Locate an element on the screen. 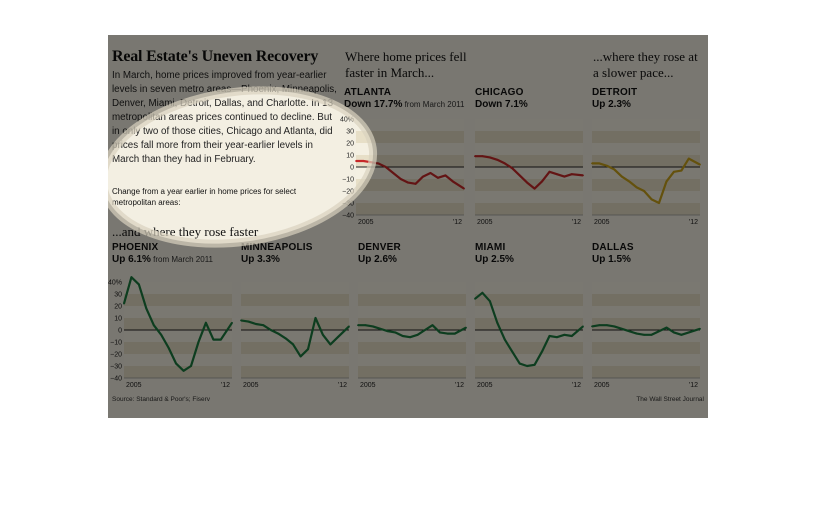 This screenshot has height=512, width=816. y-tick-label: −40 is located at coordinates (116, 379).